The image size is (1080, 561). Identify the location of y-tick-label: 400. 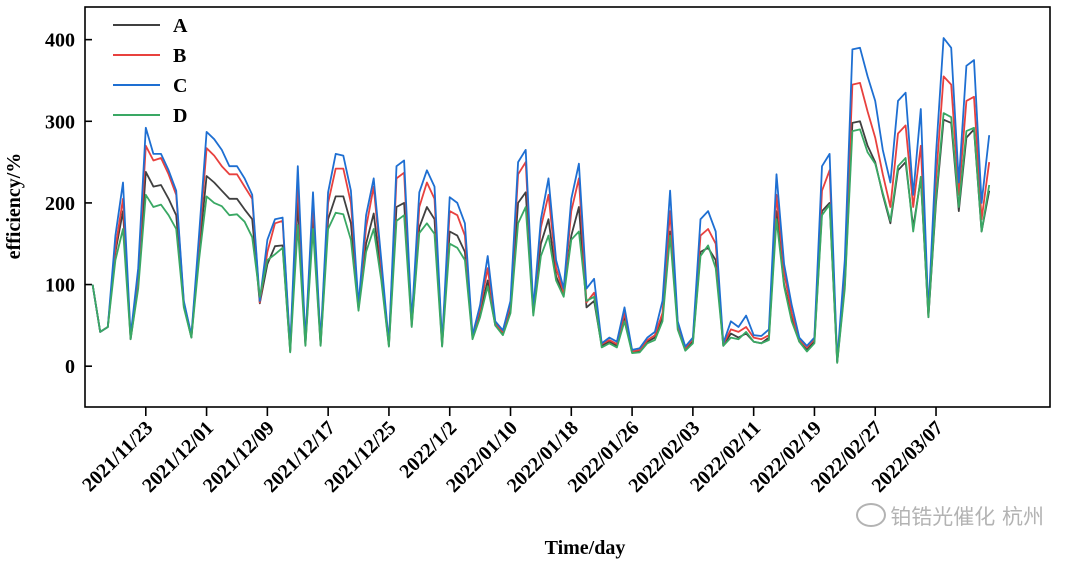
(60, 41).